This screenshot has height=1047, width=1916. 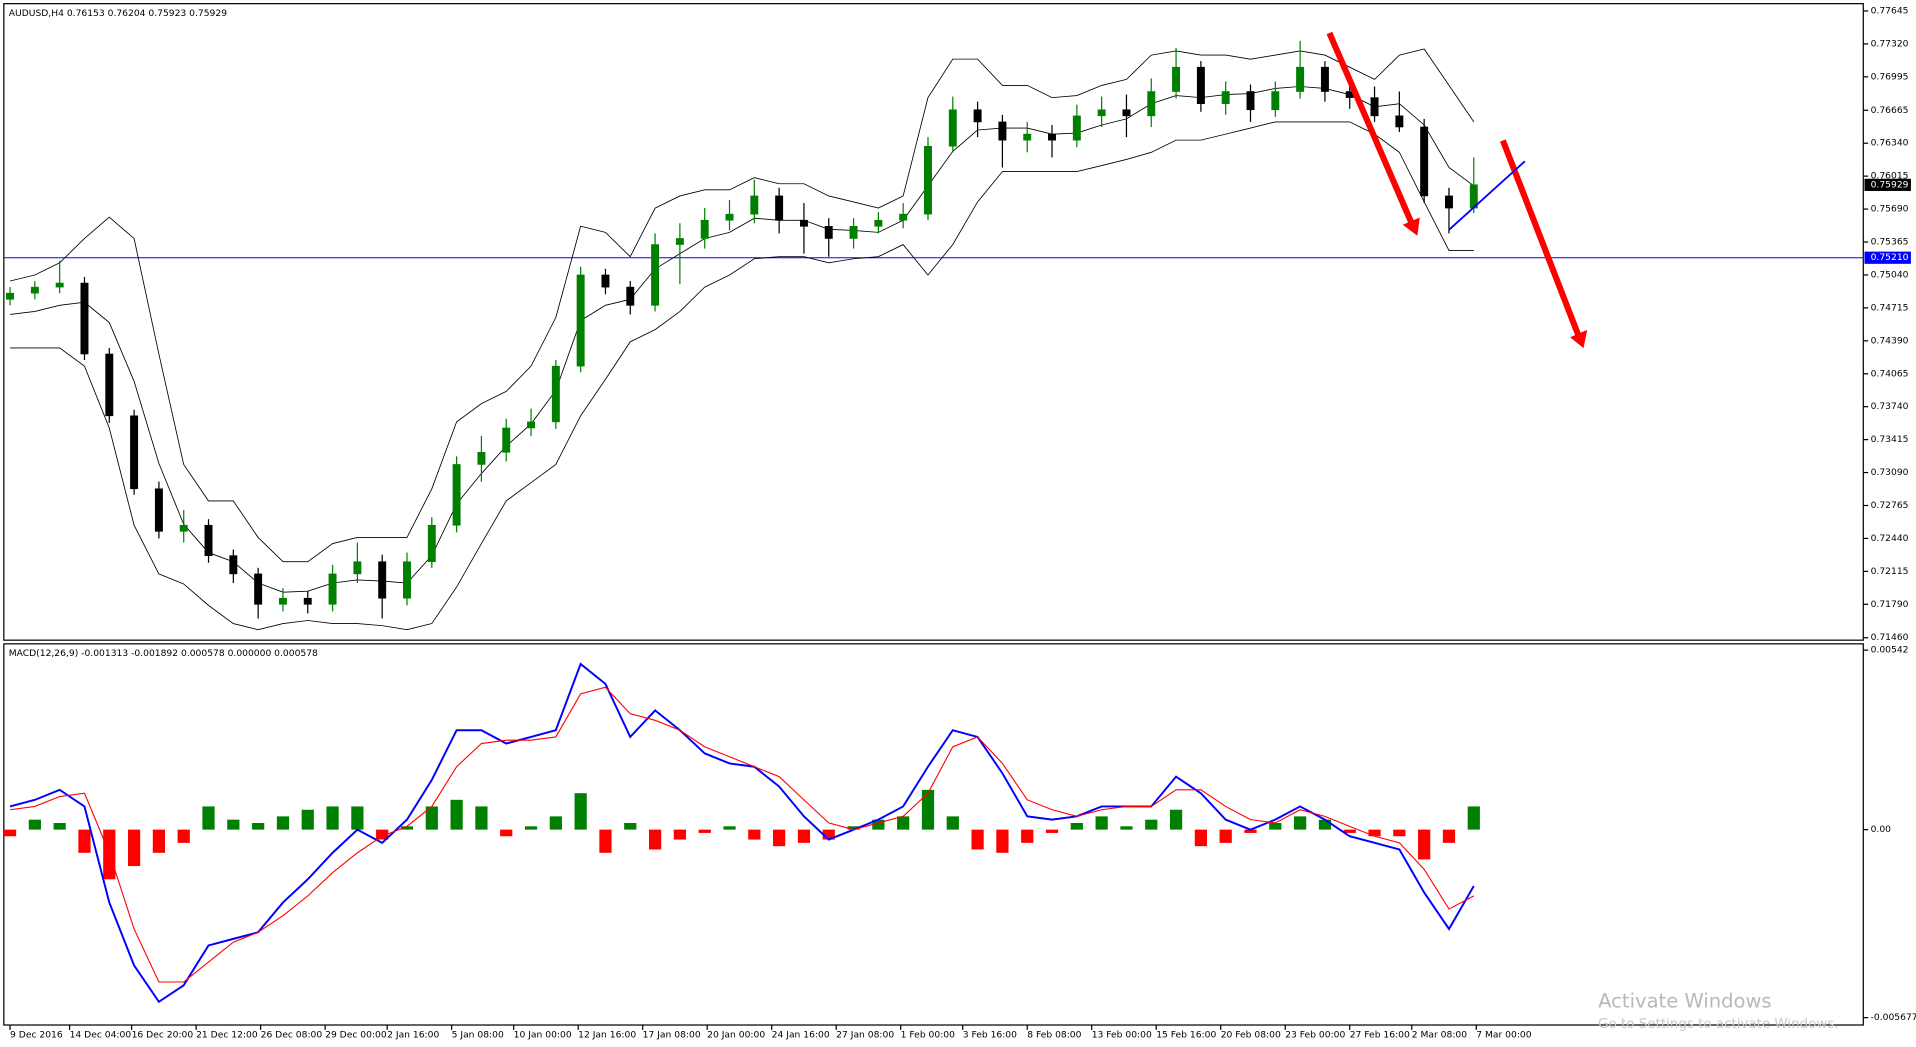 I want to click on watermark-subtitle: Go to Settings to activate Windows., so click(x=1718, y=1024).